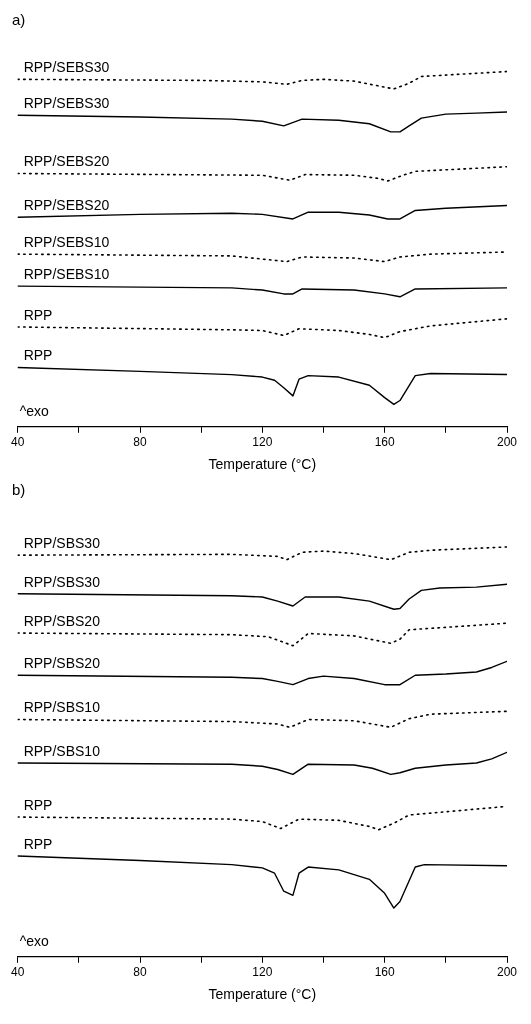 The height and width of the screenshot is (1024, 531). I want to click on chart-title: b), so click(19, 490).